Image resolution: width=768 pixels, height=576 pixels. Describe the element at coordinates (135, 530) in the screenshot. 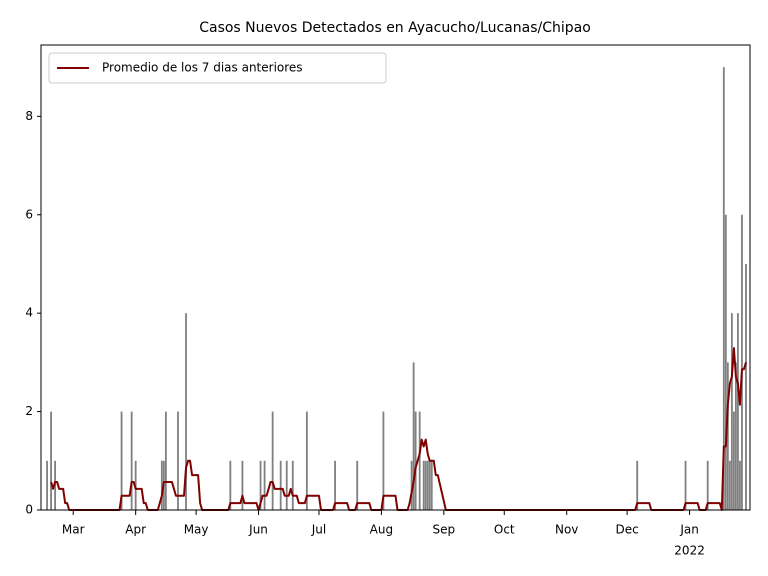

I see `x-tick-label: Apr` at that location.